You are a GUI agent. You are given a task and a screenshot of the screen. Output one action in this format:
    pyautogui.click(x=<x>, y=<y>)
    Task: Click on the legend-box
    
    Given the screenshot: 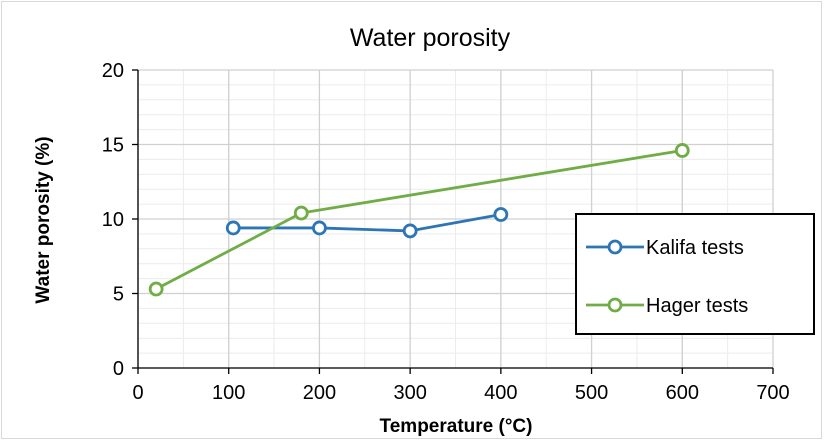 What is the action you would take?
    pyautogui.click(x=695, y=274)
    